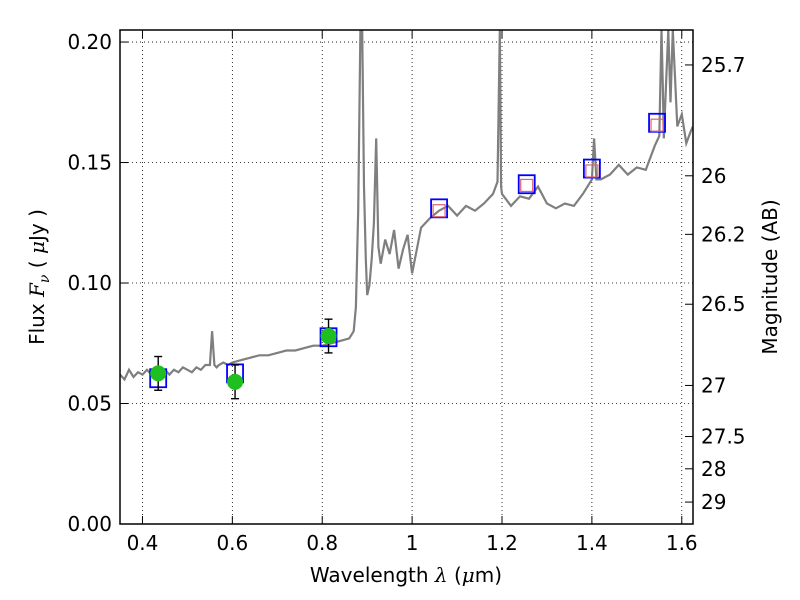  Describe the element at coordinates (39, 277) in the screenshot. I see `y-axis-label: Flux Fν ( μJy )` at that location.